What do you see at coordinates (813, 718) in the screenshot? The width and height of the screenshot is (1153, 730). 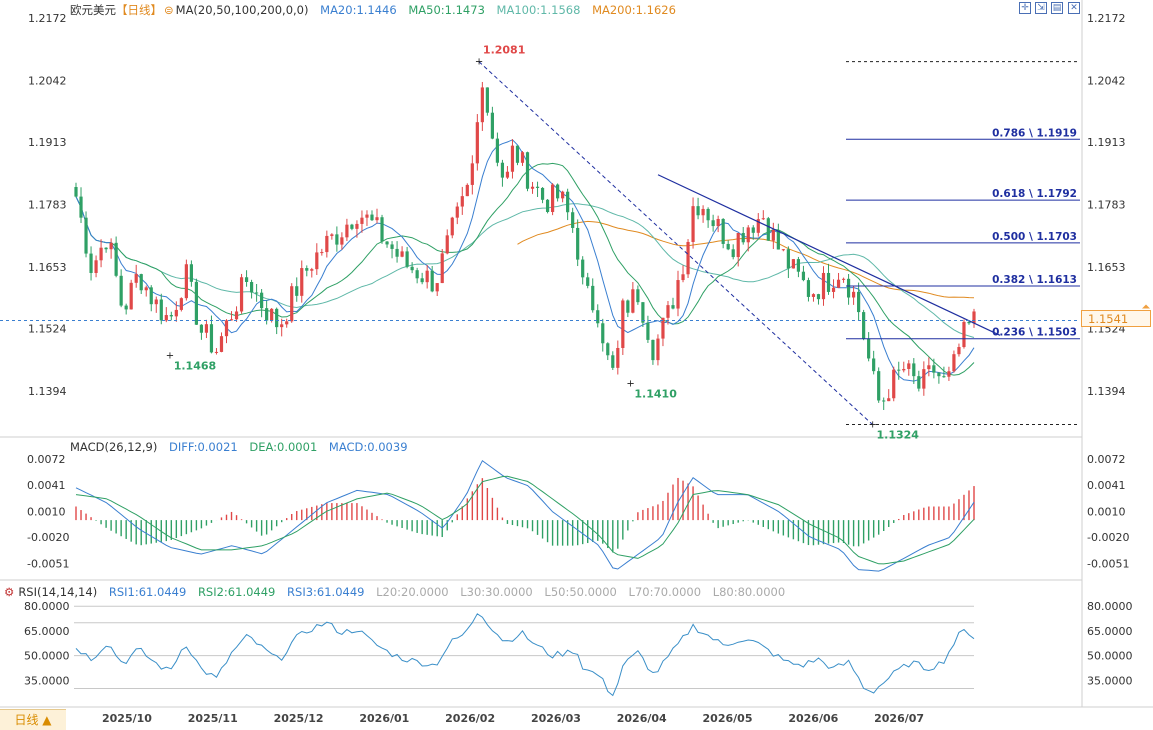 I see `x-tick: 2026/06` at bounding box center [813, 718].